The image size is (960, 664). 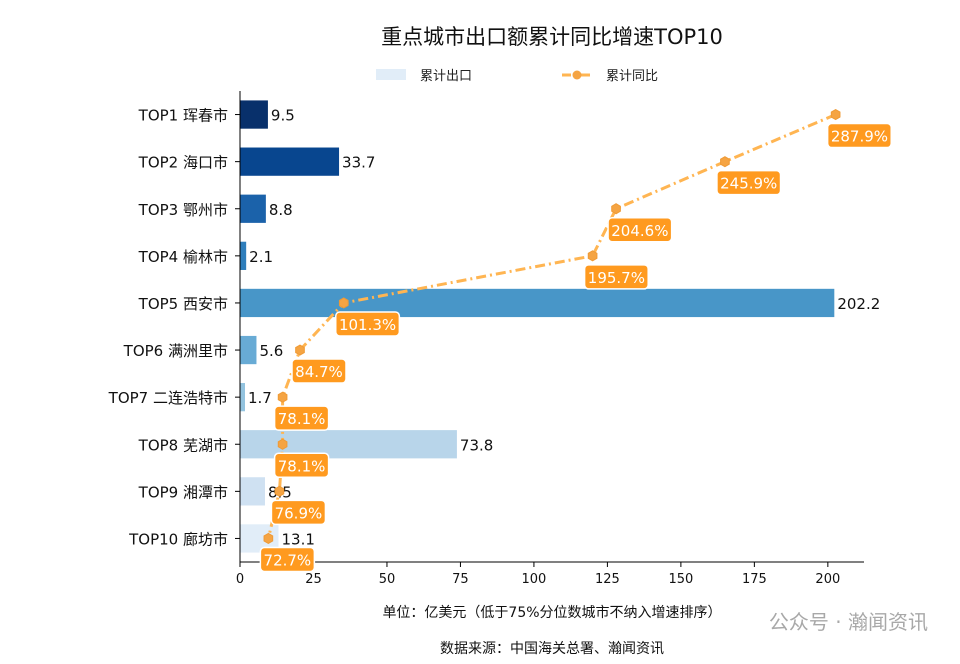 What do you see at coordinates (754, 579) in the screenshot?
I see `x-tick-label: 175` at bounding box center [754, 579].